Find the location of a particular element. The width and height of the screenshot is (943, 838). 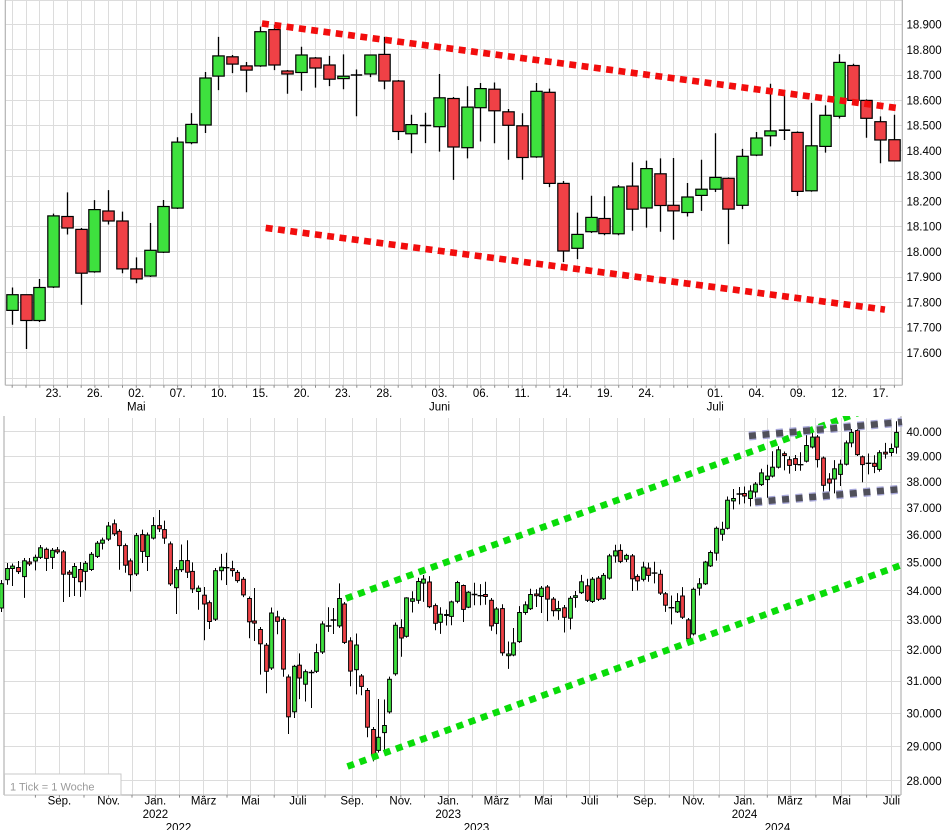

svg-text: 1 Tick = 1 Woche is located at coordinates (52, 788).